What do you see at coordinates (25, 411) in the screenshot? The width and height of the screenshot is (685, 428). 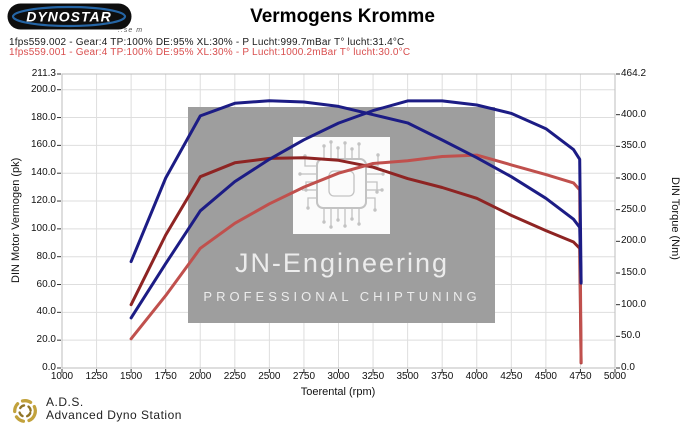 I see `ads-logo-icon` at bounding box center [25, 411].